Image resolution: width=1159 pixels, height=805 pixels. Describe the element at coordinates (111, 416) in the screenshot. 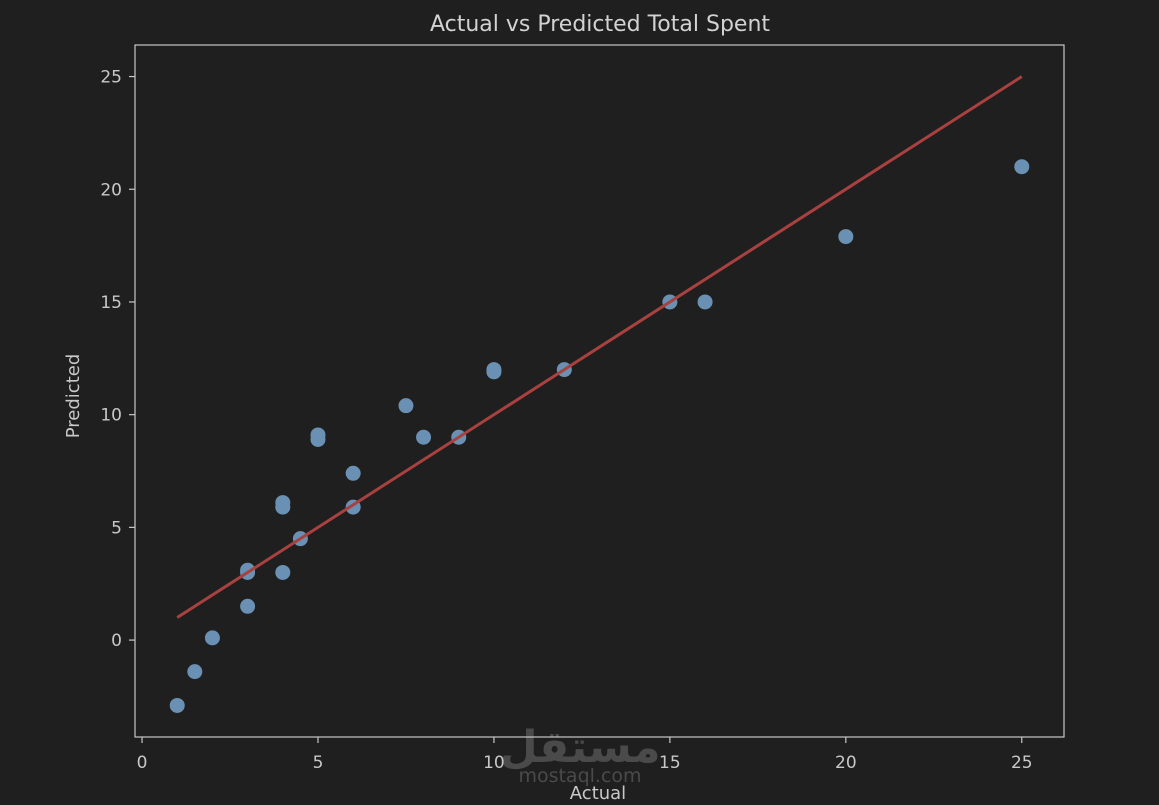

I see `y-tick-label-10: 10` at that location.